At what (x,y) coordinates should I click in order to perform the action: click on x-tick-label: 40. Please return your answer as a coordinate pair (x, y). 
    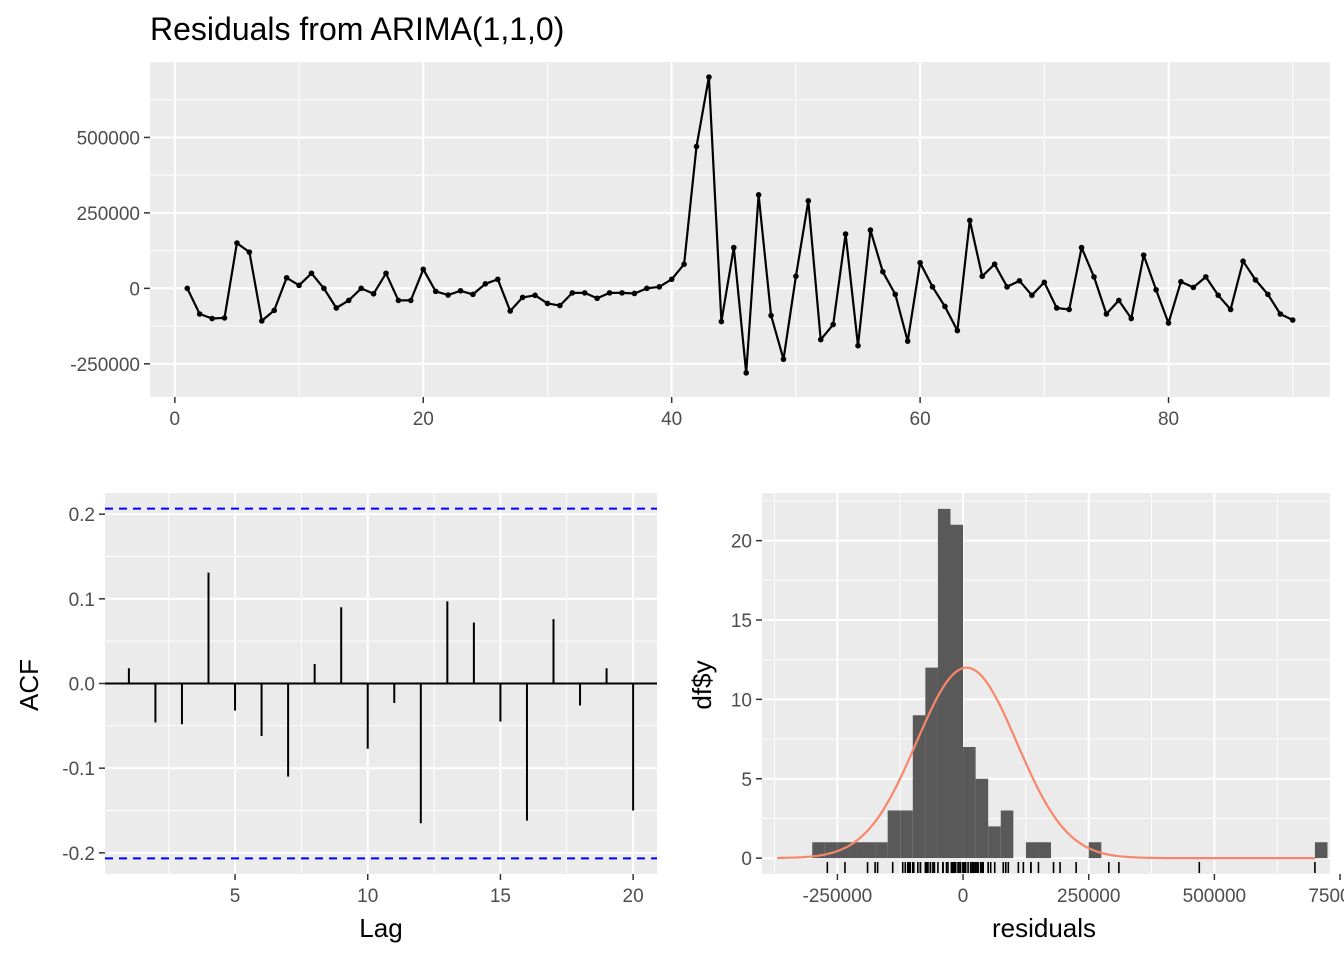
    Looking at the image, I should click on (671, 419).